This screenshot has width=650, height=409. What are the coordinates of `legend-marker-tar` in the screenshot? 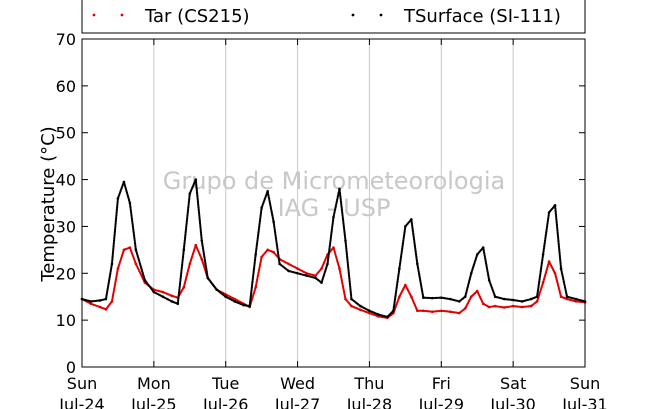 It's located at (122, 15).